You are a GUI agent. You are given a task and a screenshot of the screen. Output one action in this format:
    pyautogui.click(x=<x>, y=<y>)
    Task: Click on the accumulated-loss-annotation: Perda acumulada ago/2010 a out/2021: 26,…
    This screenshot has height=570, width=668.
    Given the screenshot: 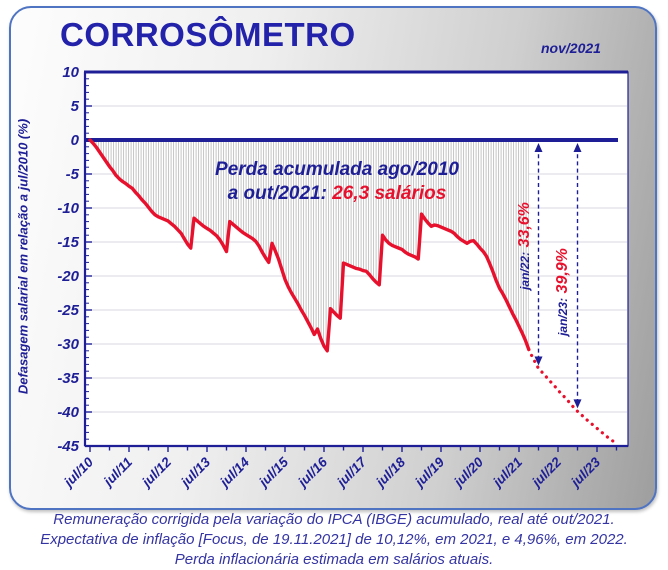 What is the action you would take?
    pyautogui.click(x=337, y=182)
    